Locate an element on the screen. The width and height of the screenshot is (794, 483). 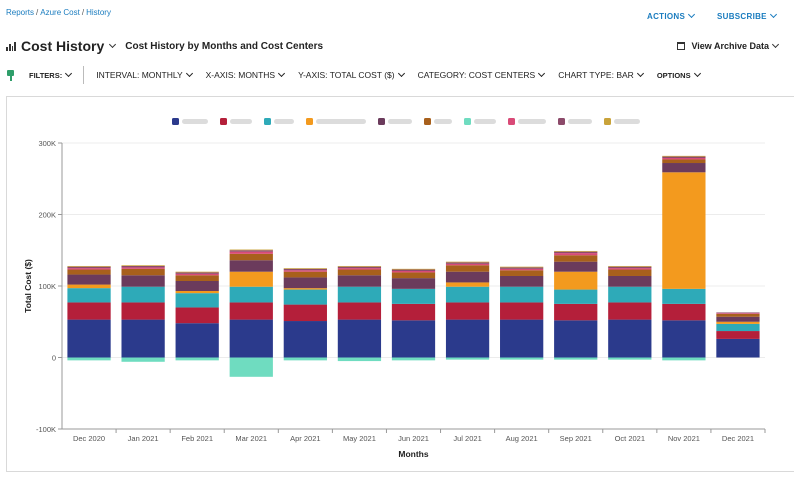
filters-dropdown: FILTERS: is located at coordinates (51, 74).